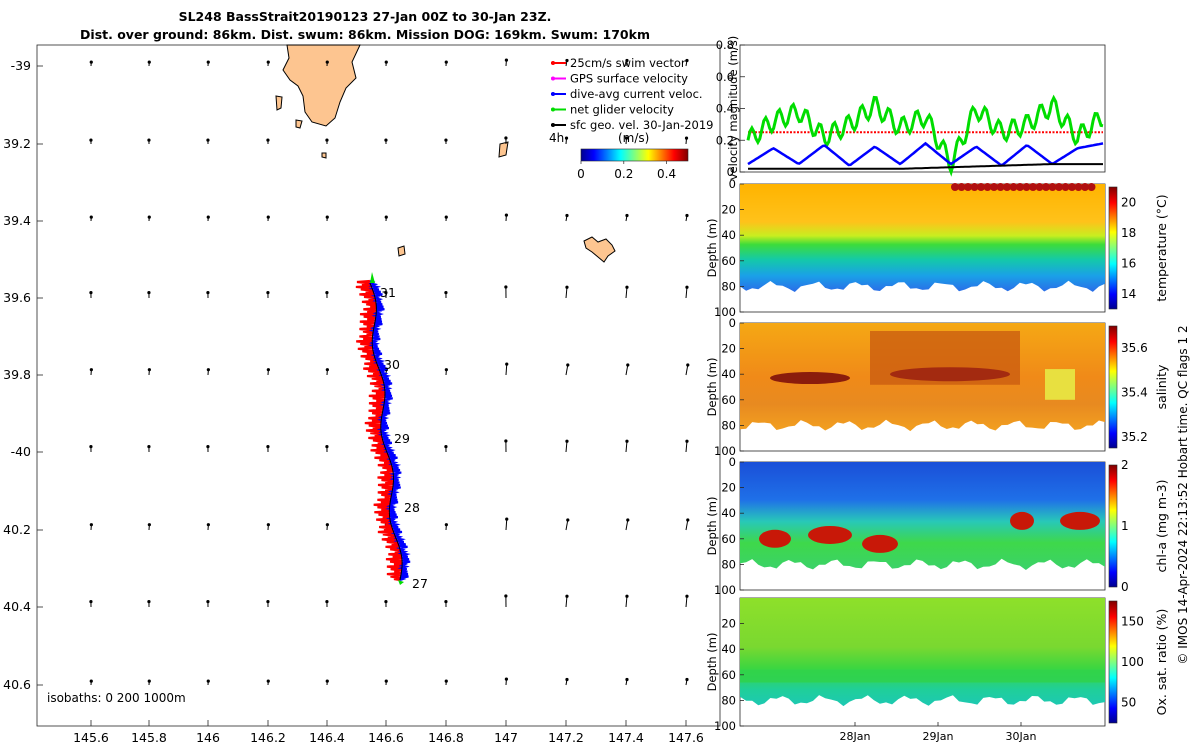 This screenshot has height=750, width=1200. Describe the element at coordinates (1161, 526) in the screenshot. I see `section-cbar-label: chl-a (mg m-3)` at that location.